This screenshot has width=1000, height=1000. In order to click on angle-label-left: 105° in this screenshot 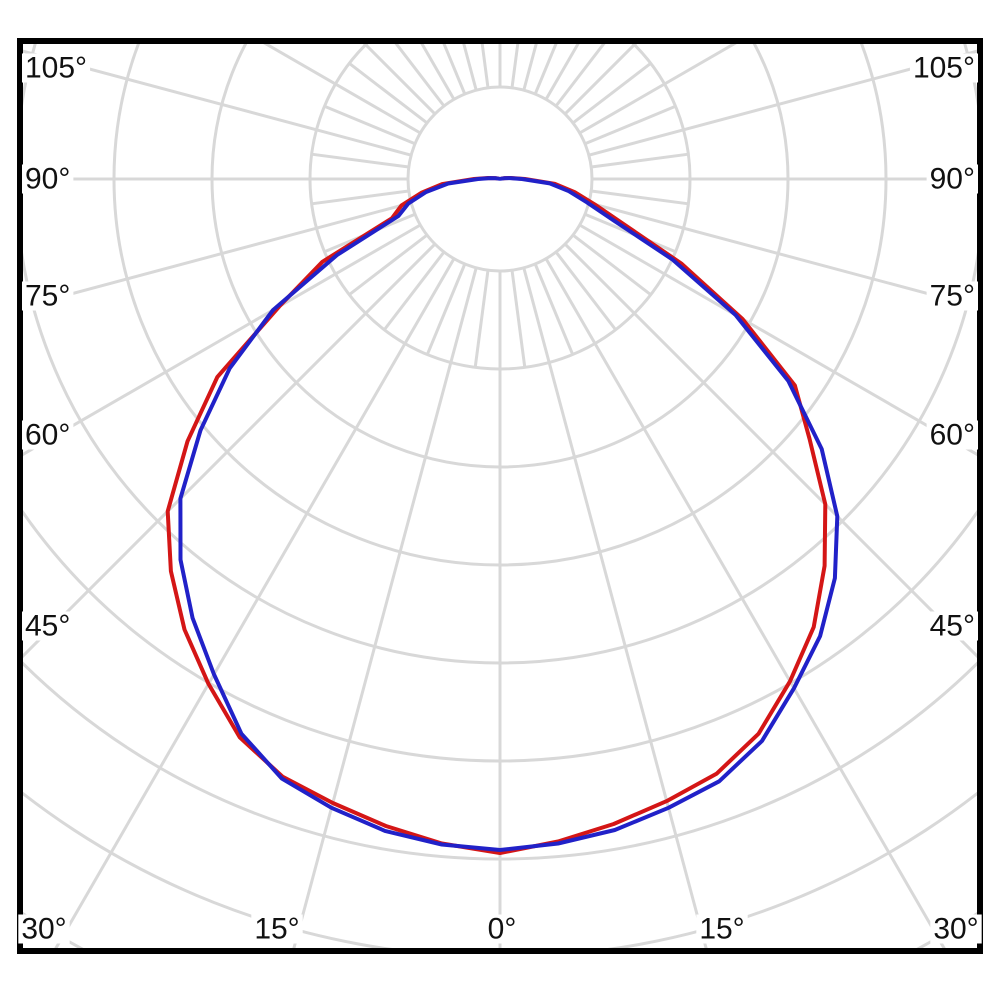, I will do `click(56, 68)`.